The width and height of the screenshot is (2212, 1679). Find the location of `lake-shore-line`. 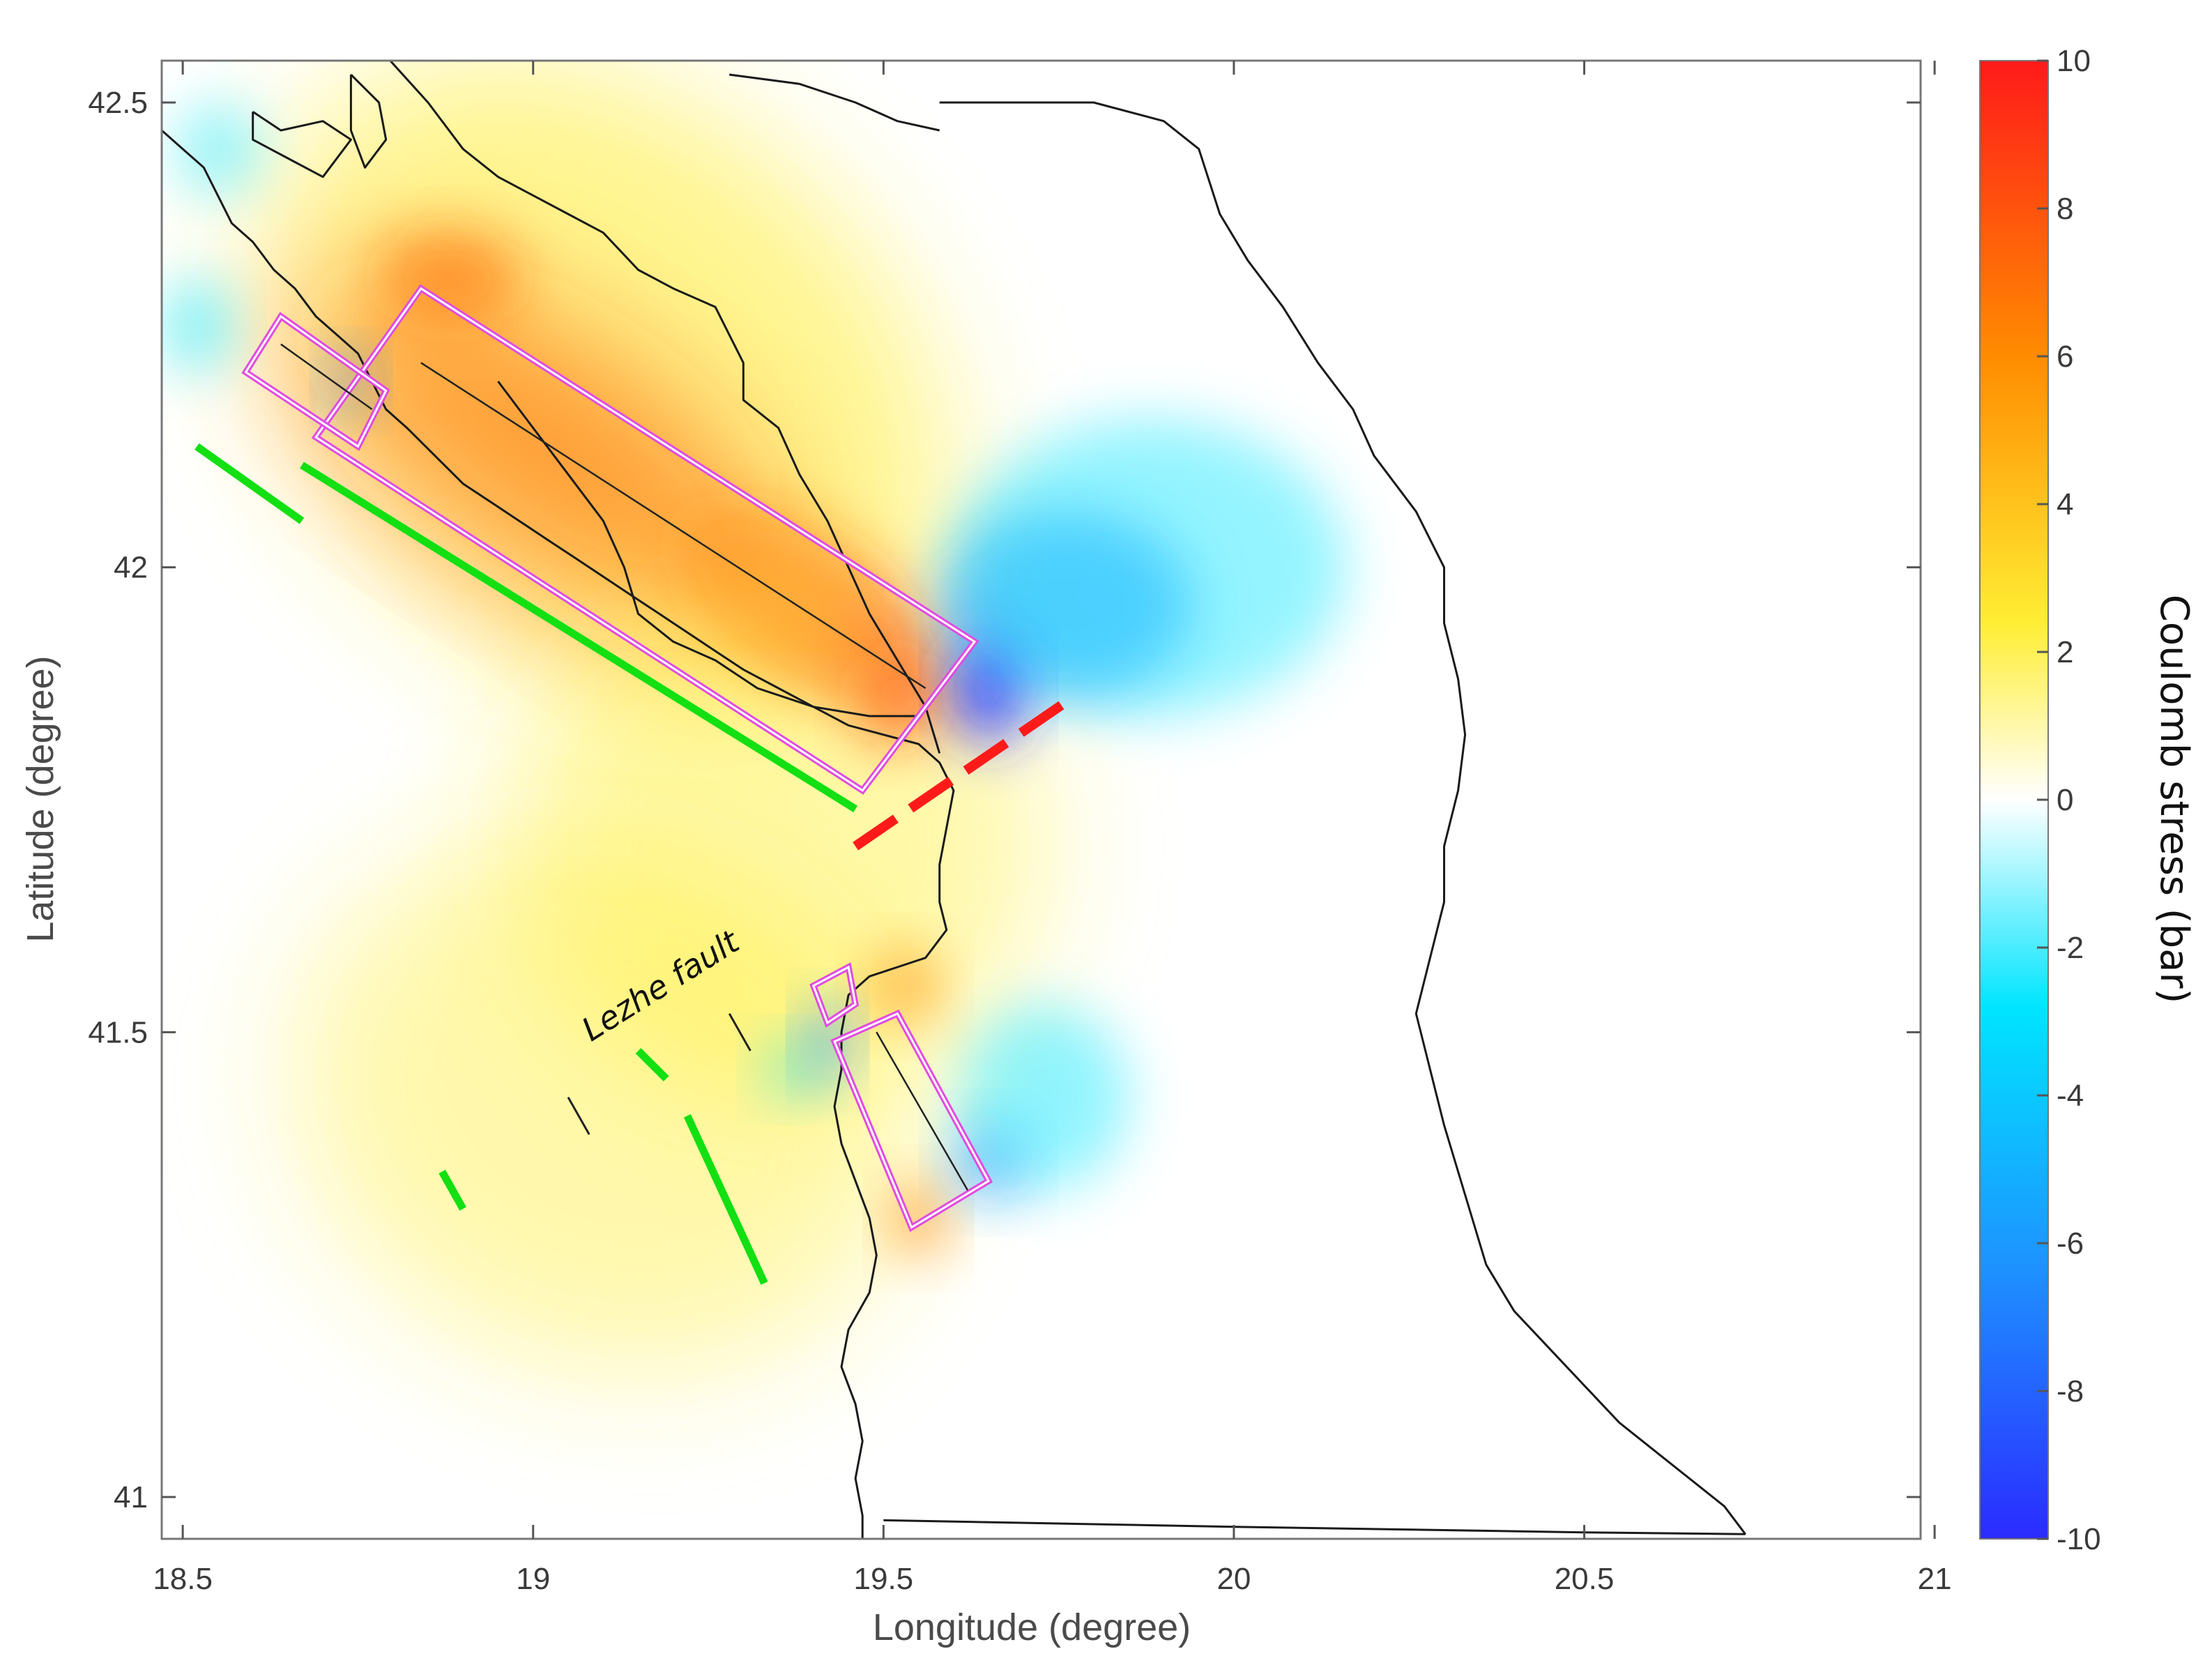

lake-shore-line is located at coordinates (708, 549).